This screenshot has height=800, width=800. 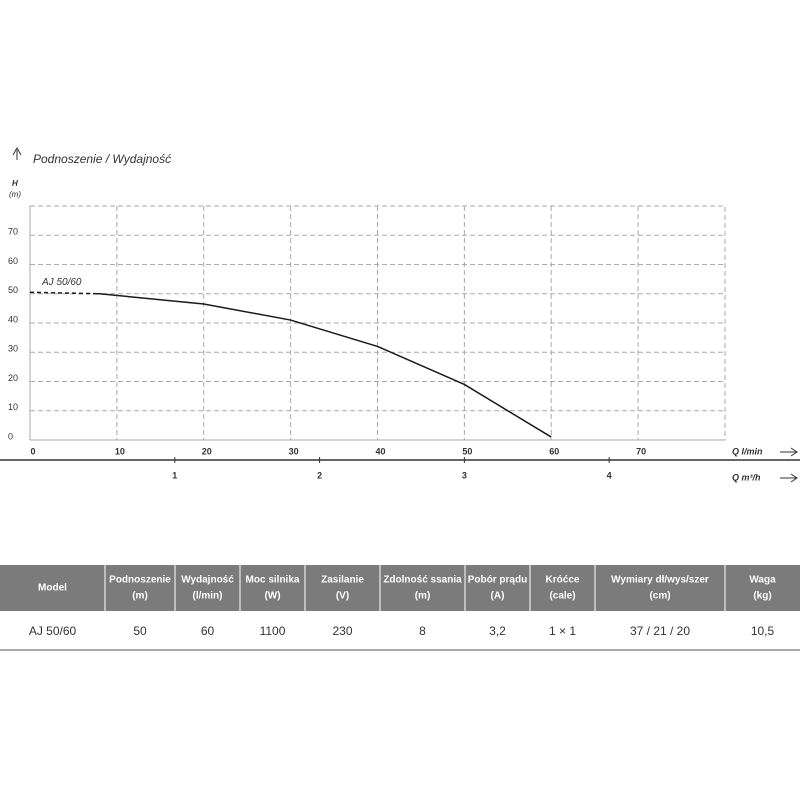 What do you see at coordinates (746, 477) in the screenshot?
I see `x2-axis-label: Q m³/h` at bounding box center [746, 477].